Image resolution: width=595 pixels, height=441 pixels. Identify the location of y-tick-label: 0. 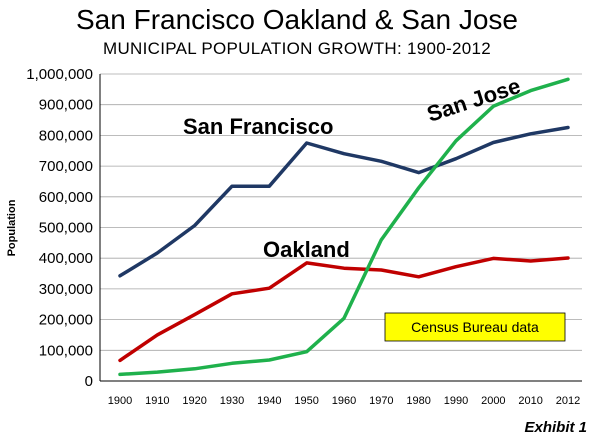
(89, 381).